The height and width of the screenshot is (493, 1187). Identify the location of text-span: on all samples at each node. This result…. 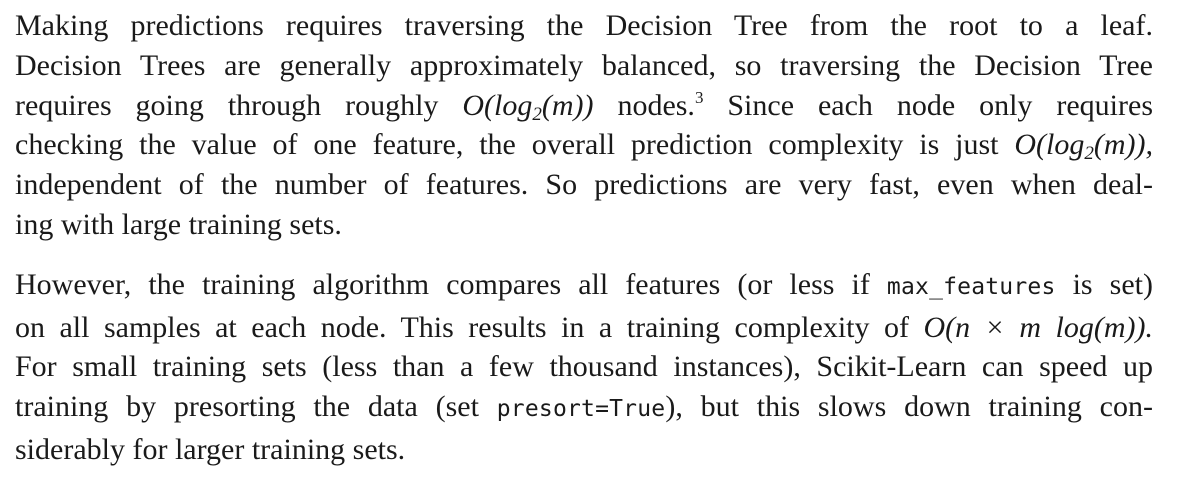
(469, 327).